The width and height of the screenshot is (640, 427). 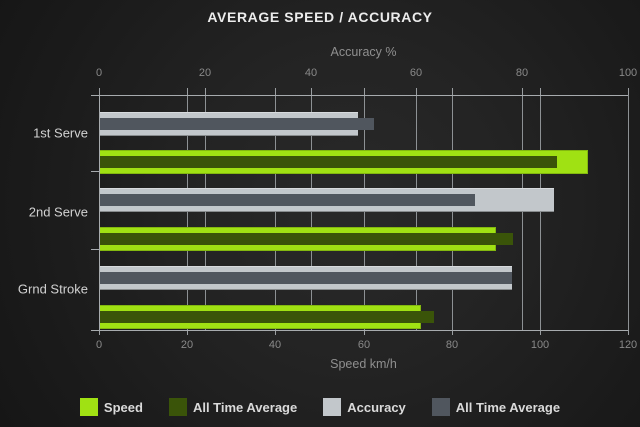 I want to click on bottom-axis-tick-label: 0, so click(x=99, y=345).